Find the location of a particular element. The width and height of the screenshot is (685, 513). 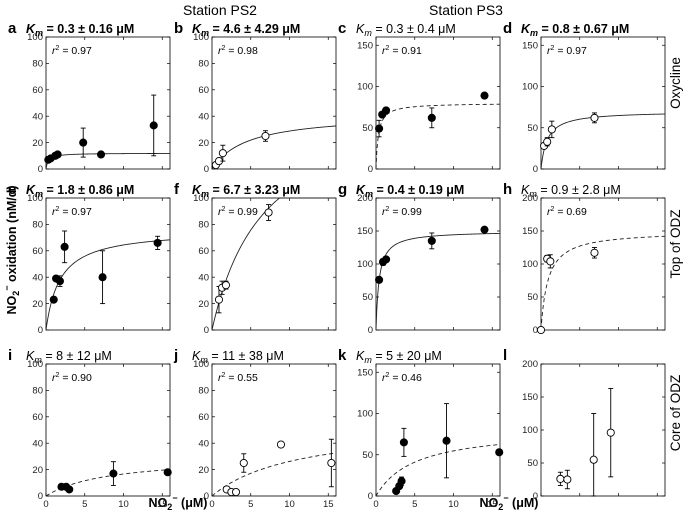

r-squared-value: = 0.46 is located at coordinates (405, 378).